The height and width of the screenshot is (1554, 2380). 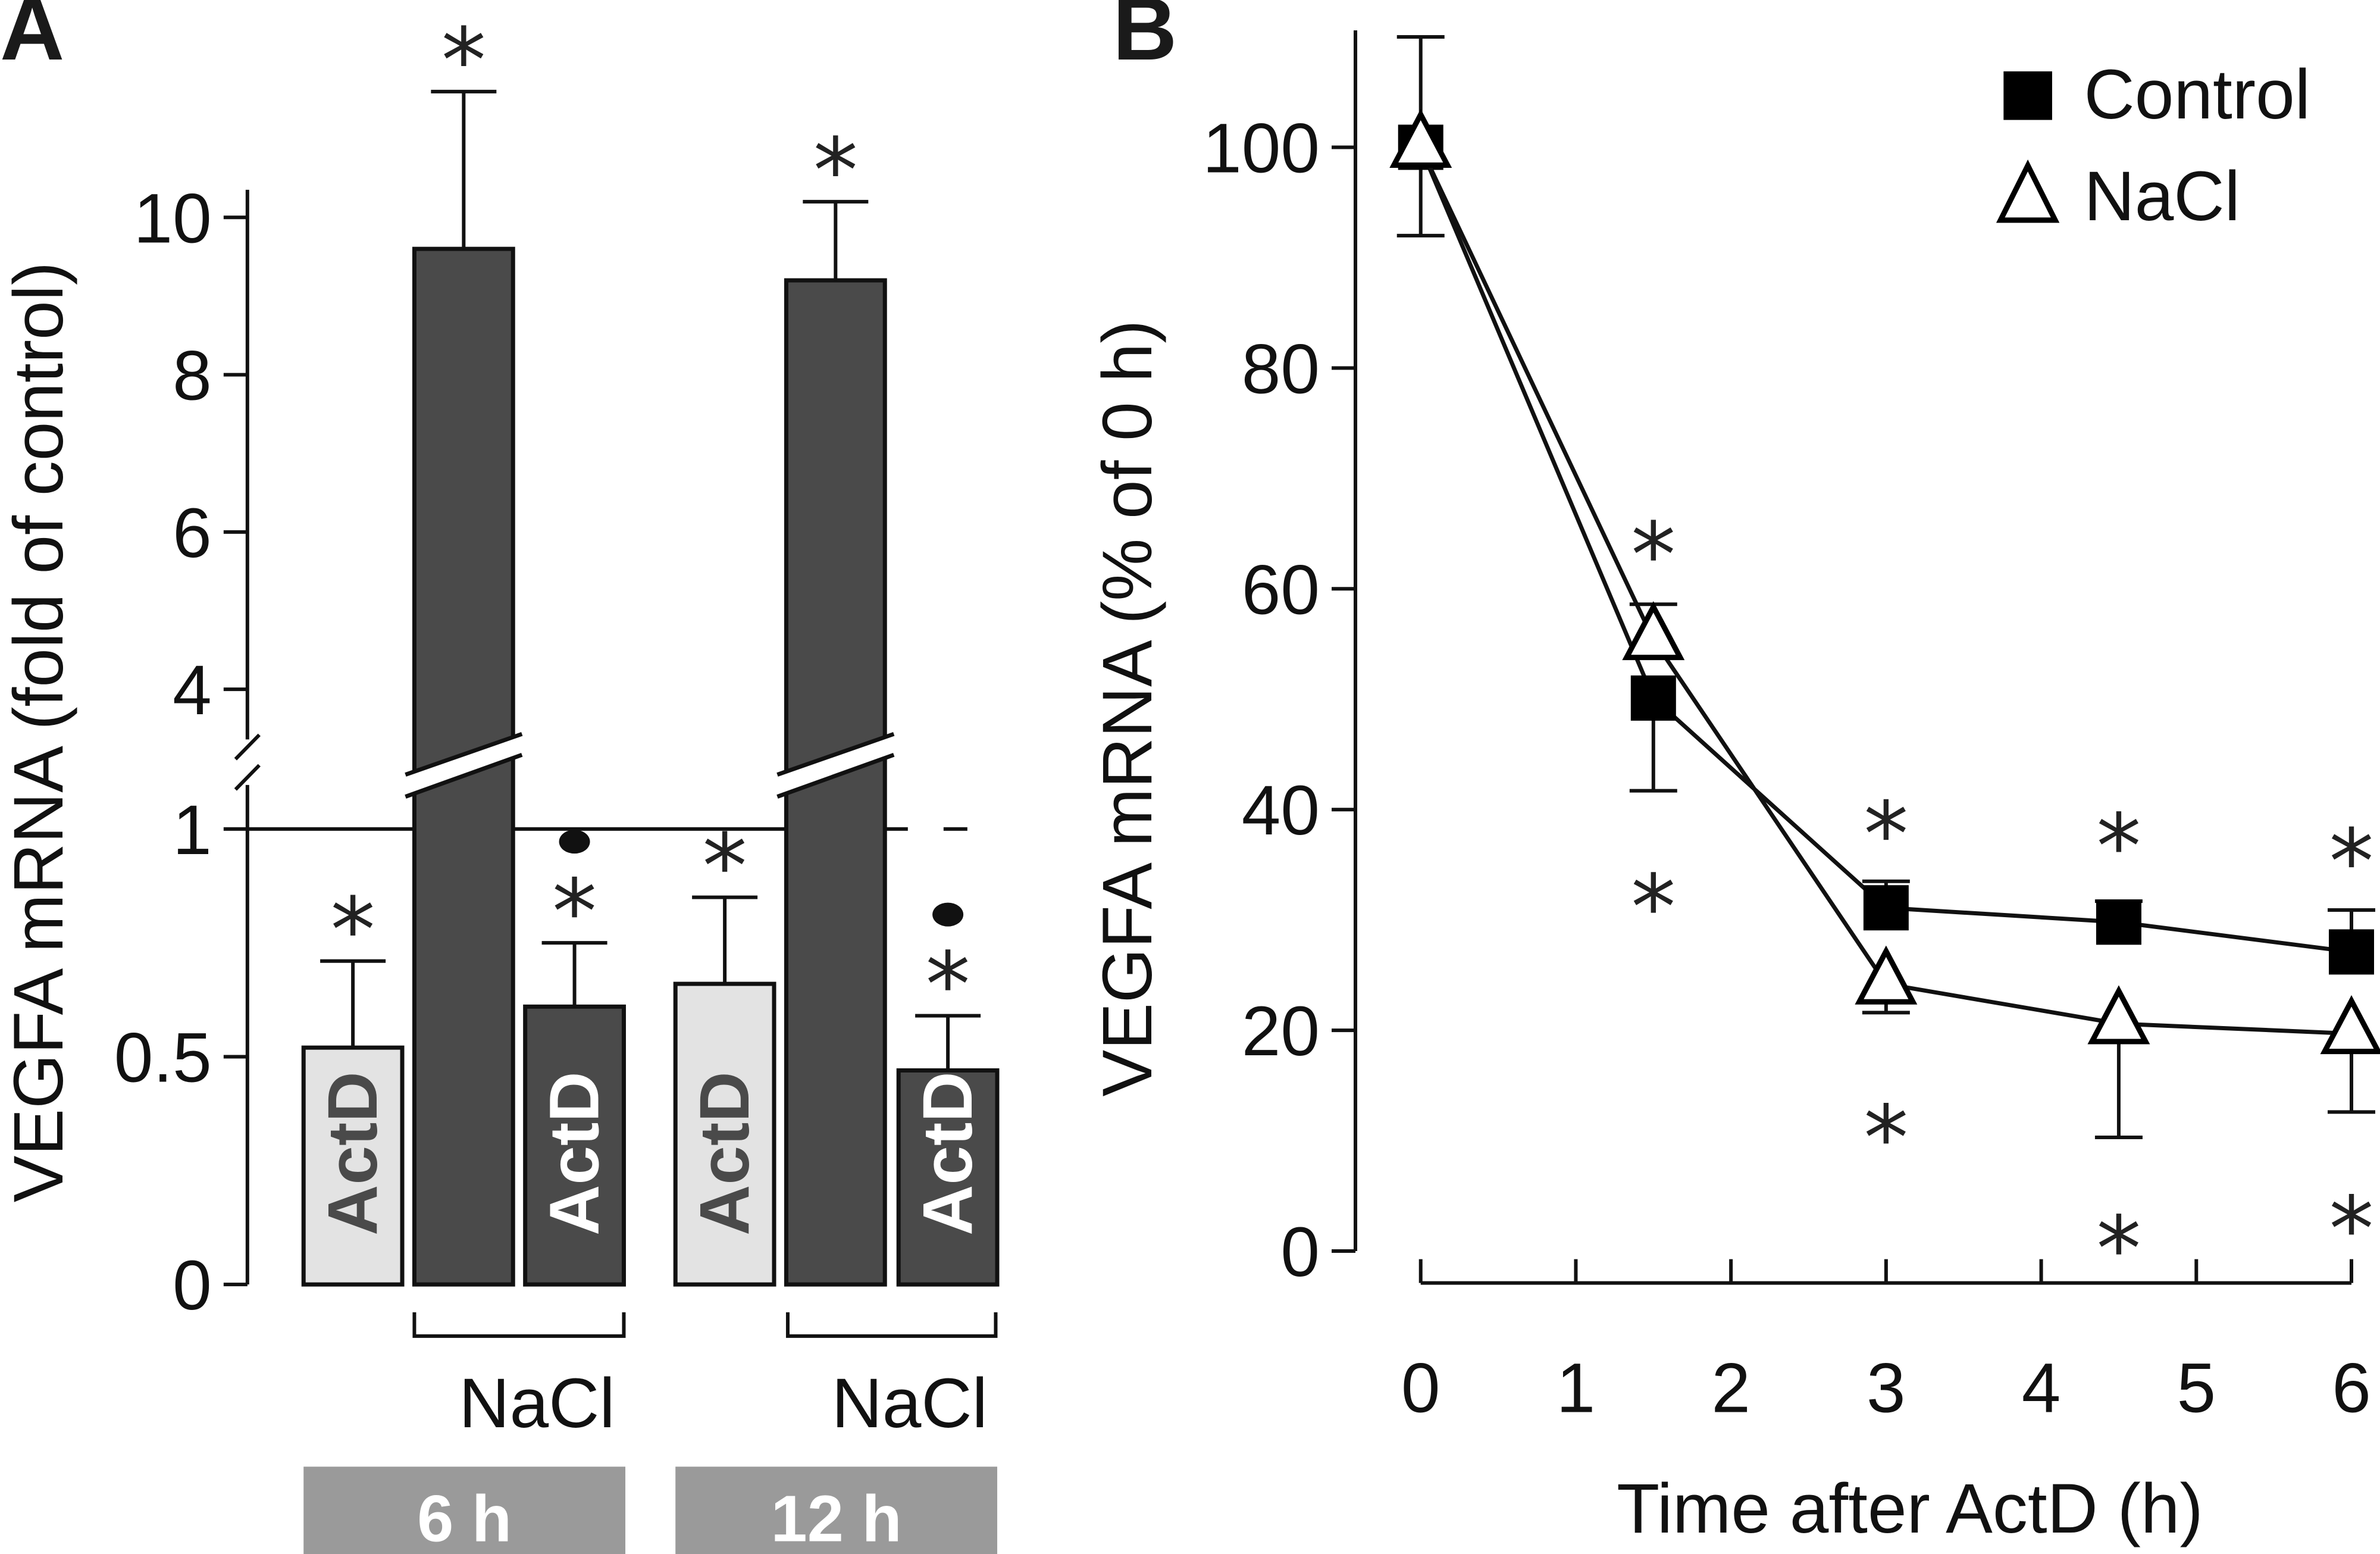 I want to click on x-tick-label: 3, so click(x=1886, y=1388).